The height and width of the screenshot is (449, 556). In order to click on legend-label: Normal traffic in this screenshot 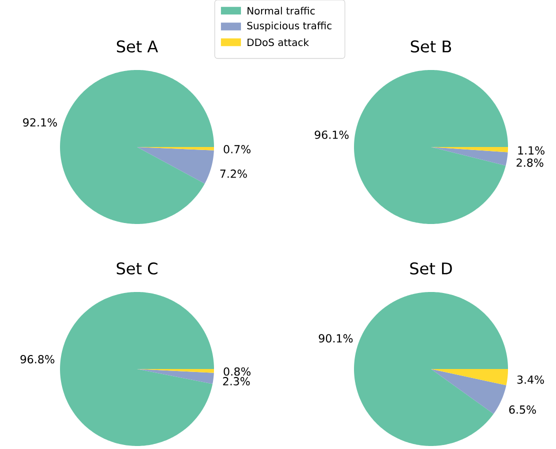, I will do `click(281, 10)`.